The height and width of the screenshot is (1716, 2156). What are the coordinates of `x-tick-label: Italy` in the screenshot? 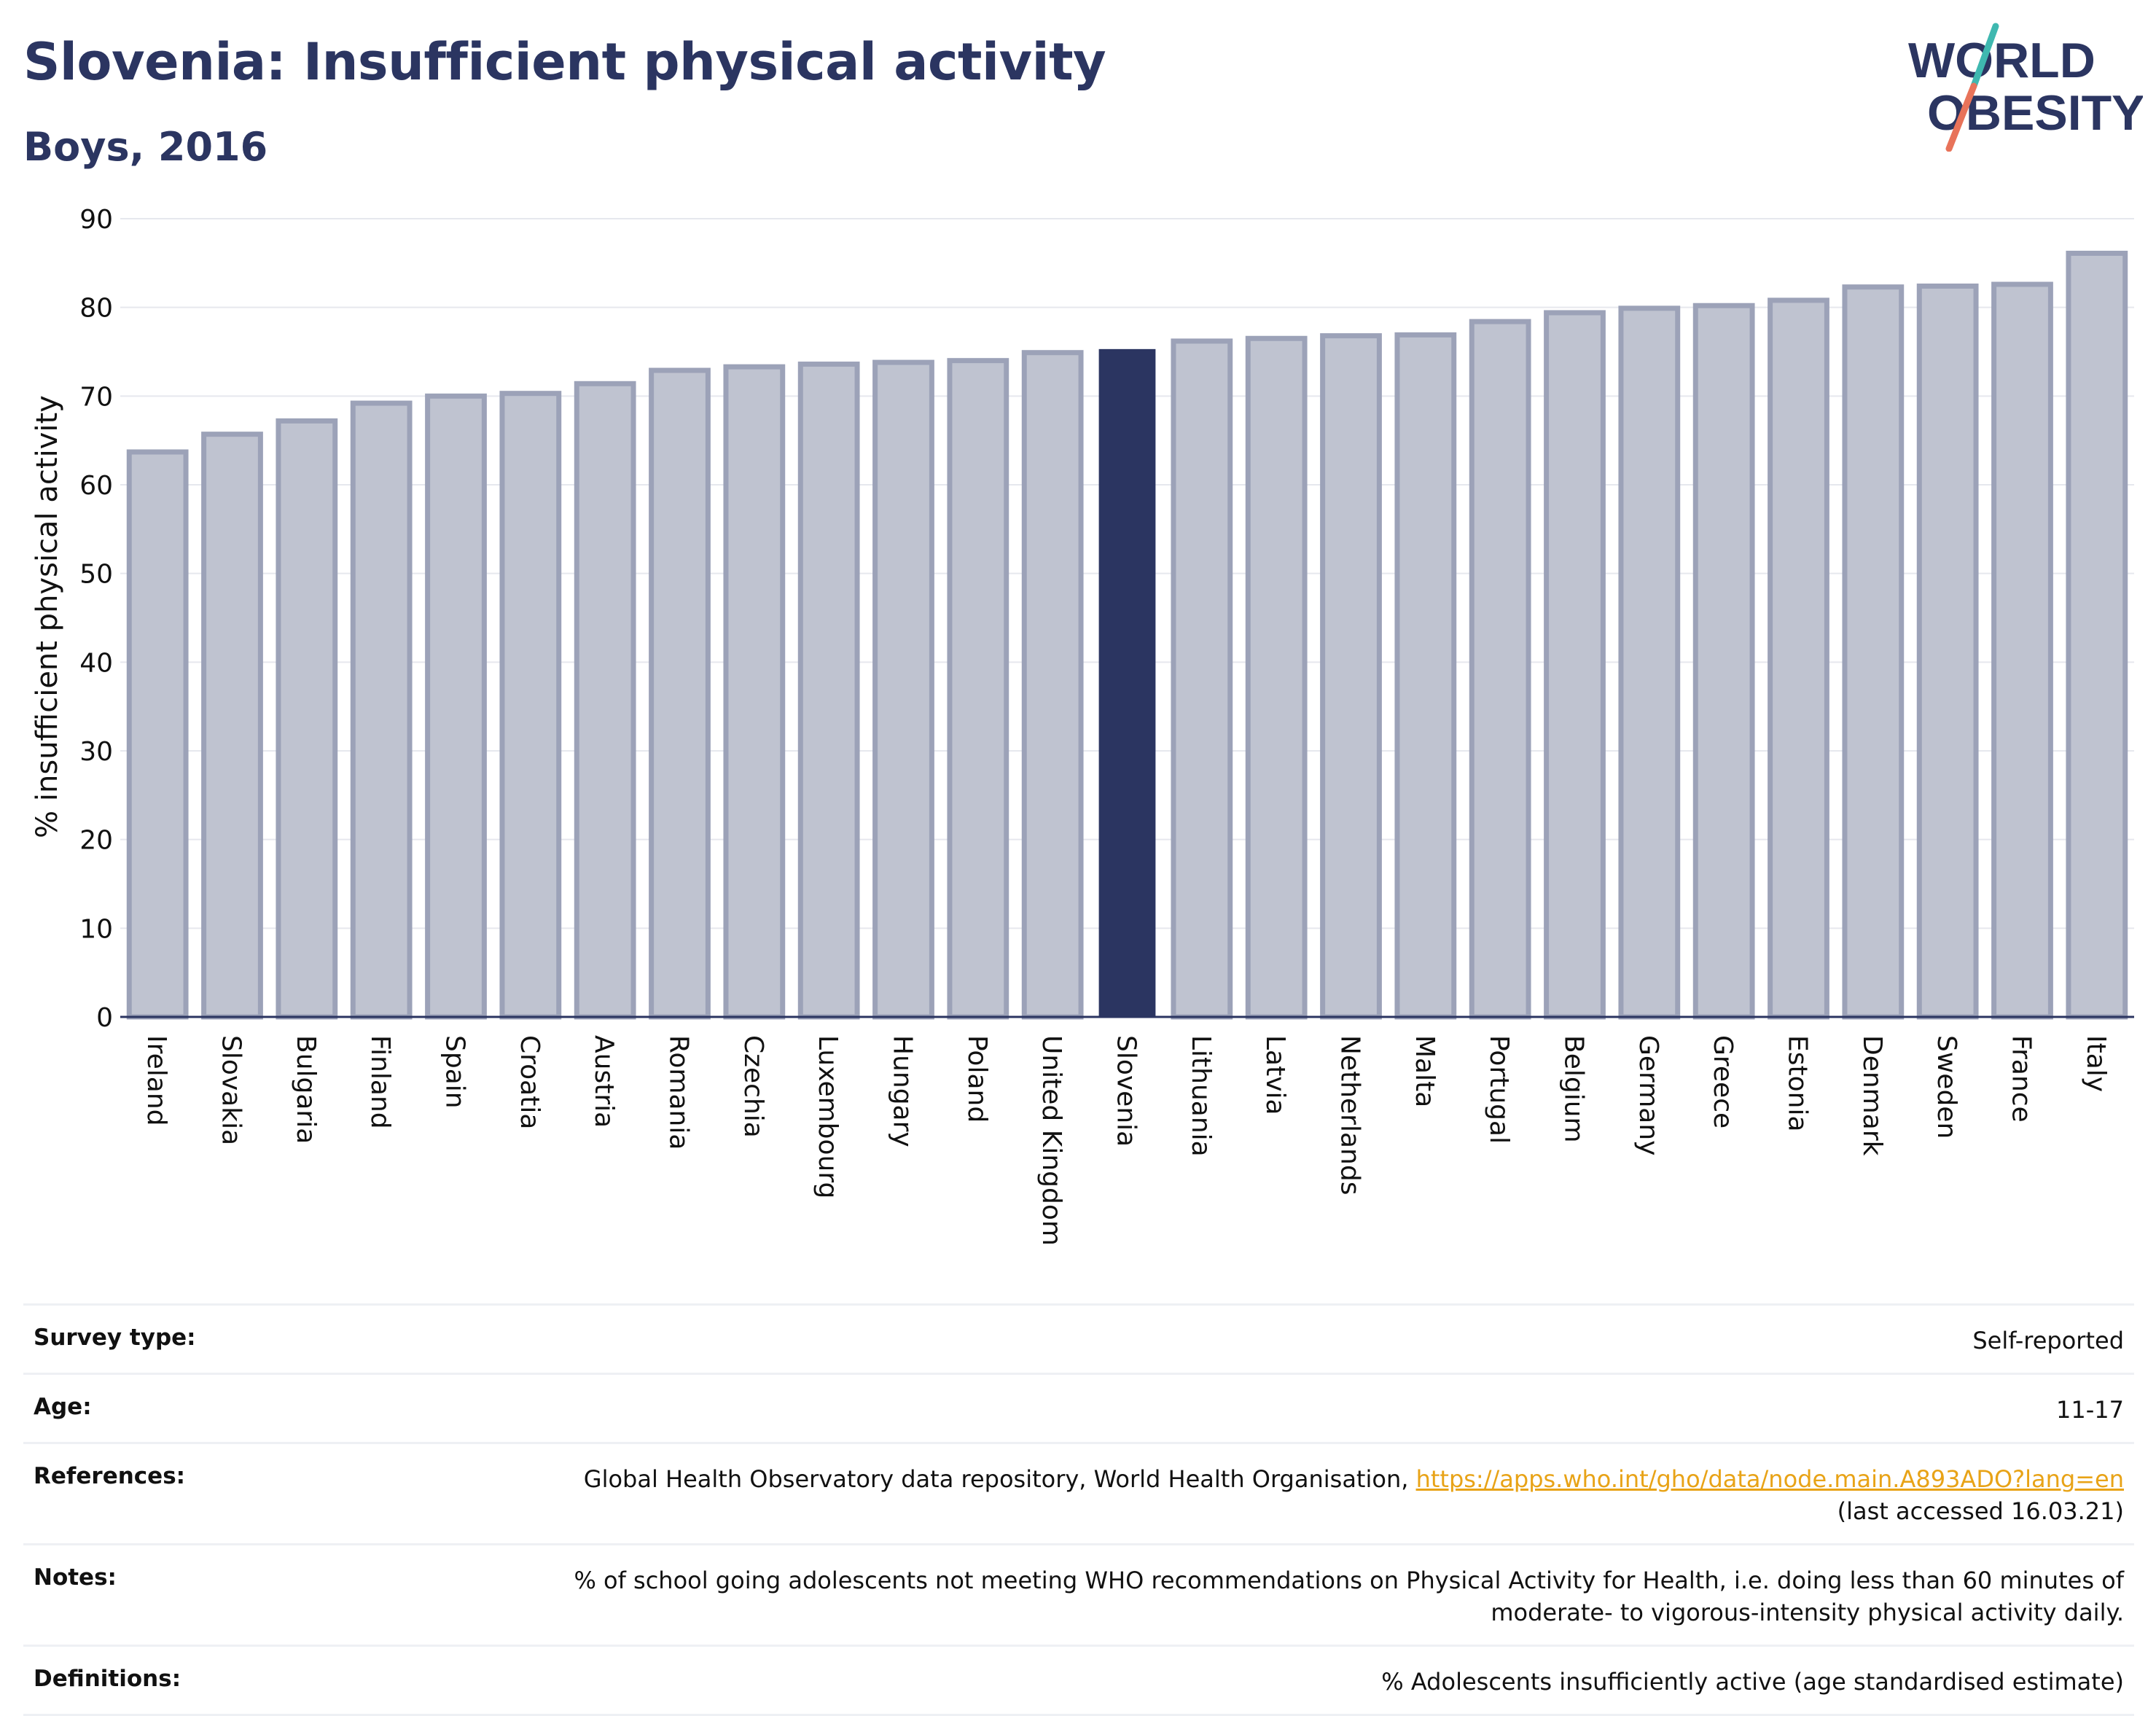 It's located at (2096, 1063).